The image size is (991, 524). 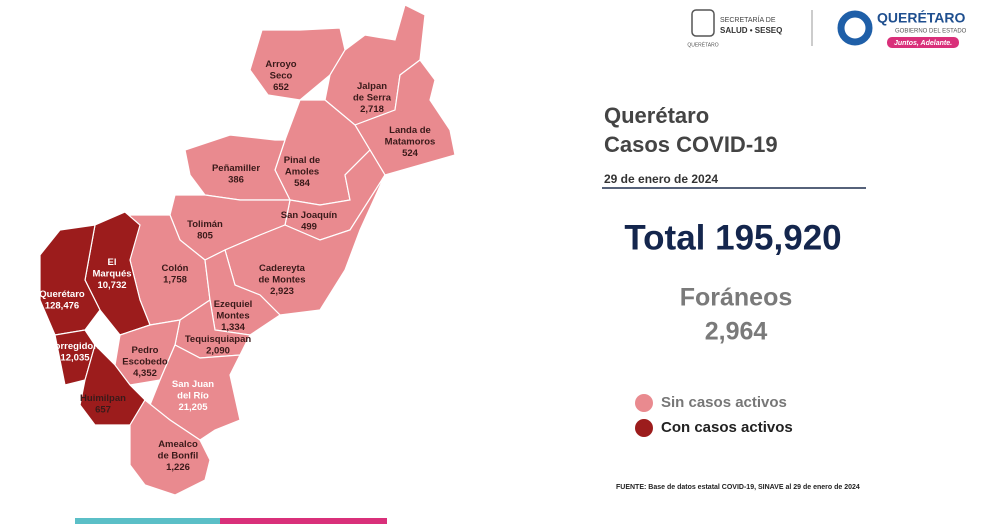 What do you see at coordinates (280, 64) in the screenshot?
I see `municipality-name: Arroyo` at bounding box center [280, 64].